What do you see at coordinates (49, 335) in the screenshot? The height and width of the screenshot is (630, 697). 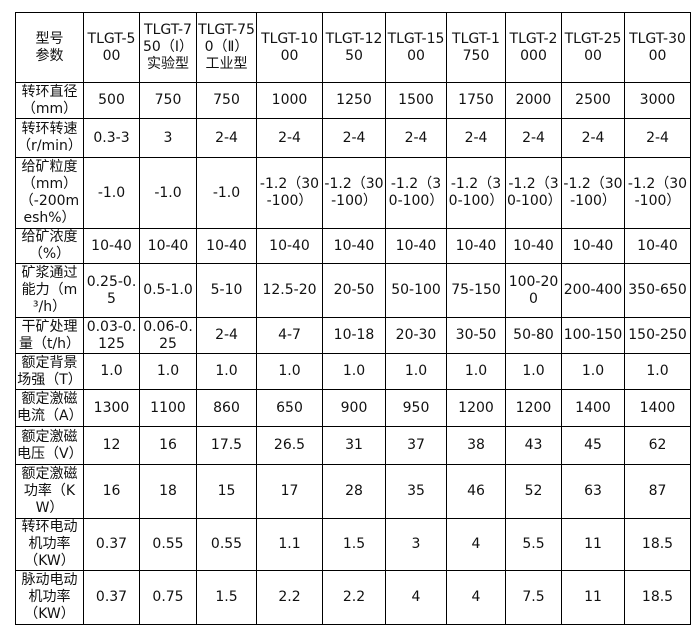 I see `param-label: 干矿处理量（t/h）` at bounding box center [49, 335].